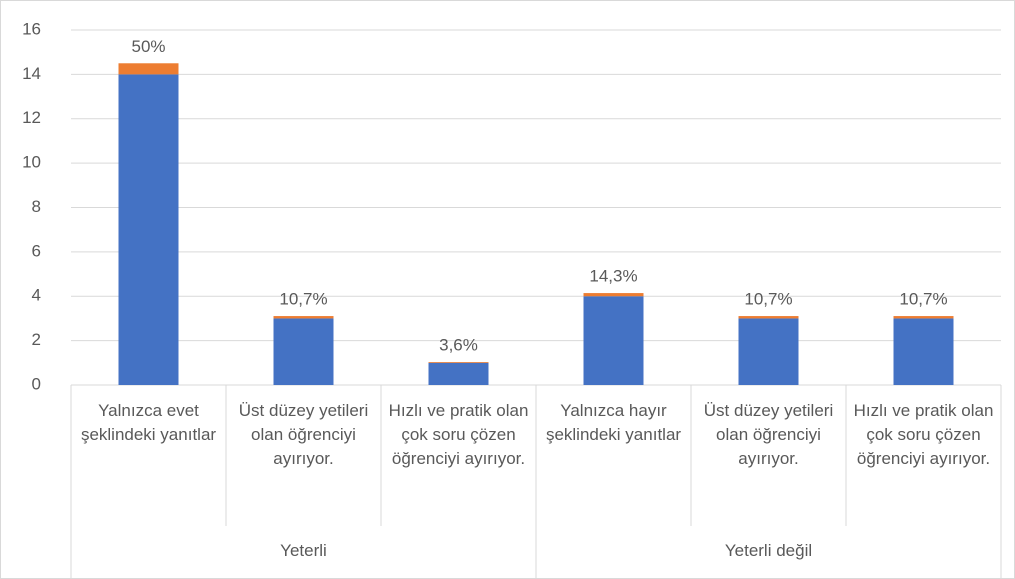 The height and width of the screenshot is (579, 1015). Describe the element at coordinates (613, 276) in the screenshot. I see `data-label: 14,3%` at that location.